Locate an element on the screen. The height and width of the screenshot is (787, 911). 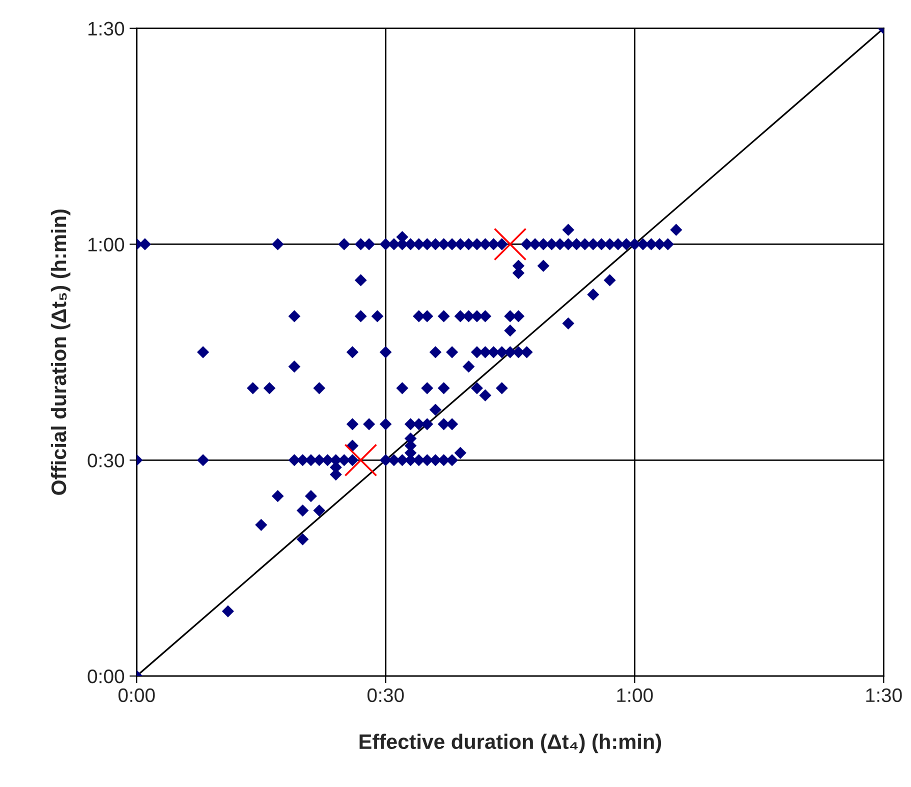
x-axis-title: Effective duration (Δt₄) (h:min) is located at coordinates (511, 744).